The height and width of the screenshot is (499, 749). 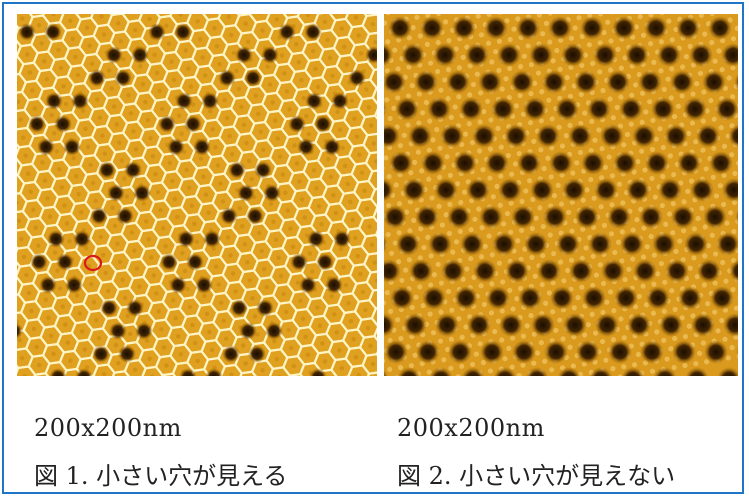 What do you see at coordinates (93, 263) in the screenshot?
I see `marker-circle` at bounding box center [93, 263].